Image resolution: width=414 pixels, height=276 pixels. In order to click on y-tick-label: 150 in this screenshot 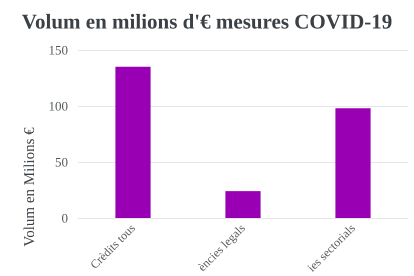, I will do `click(58, 50)`.